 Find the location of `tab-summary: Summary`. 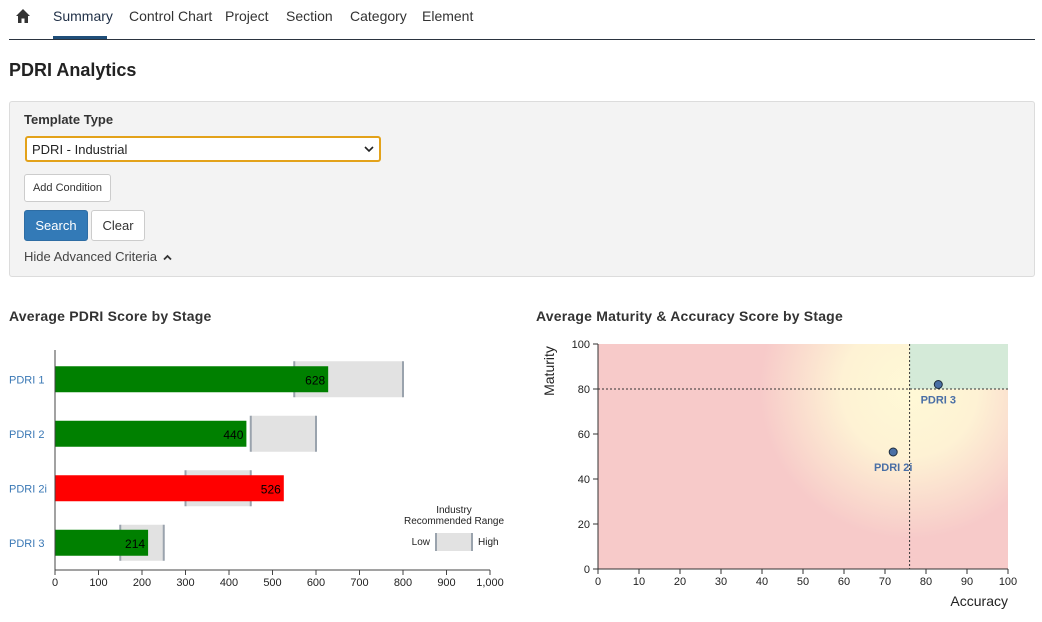

tab-summary: Summary is located at coordinates (83, 16).